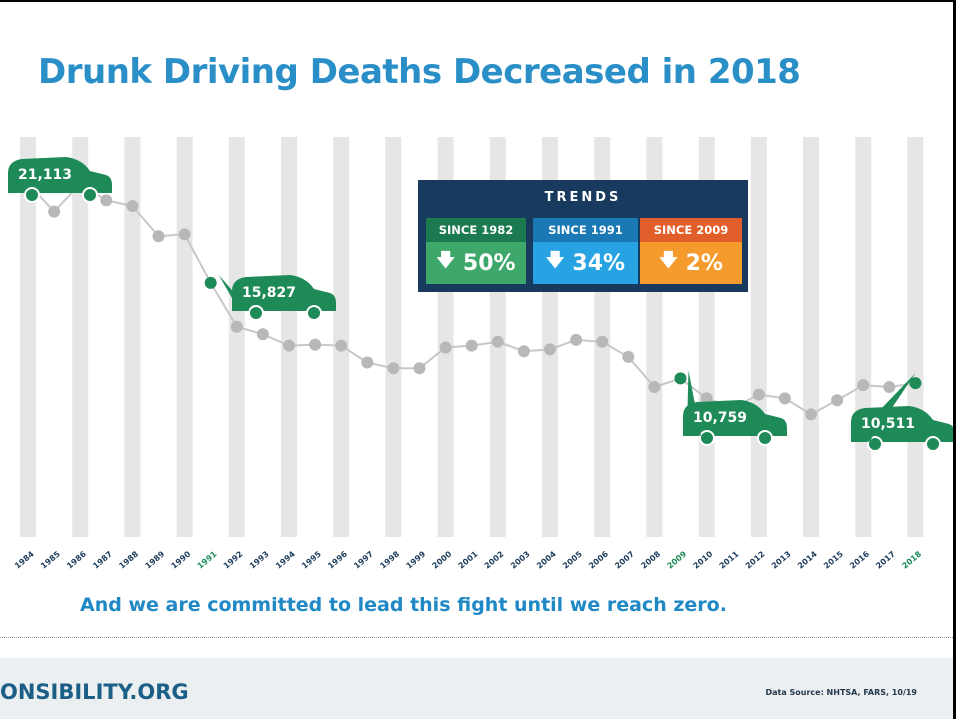 The height and width of the screenshot is (719, 956). I want to click on trend-label: SINCE 1991, so click(585, 230).